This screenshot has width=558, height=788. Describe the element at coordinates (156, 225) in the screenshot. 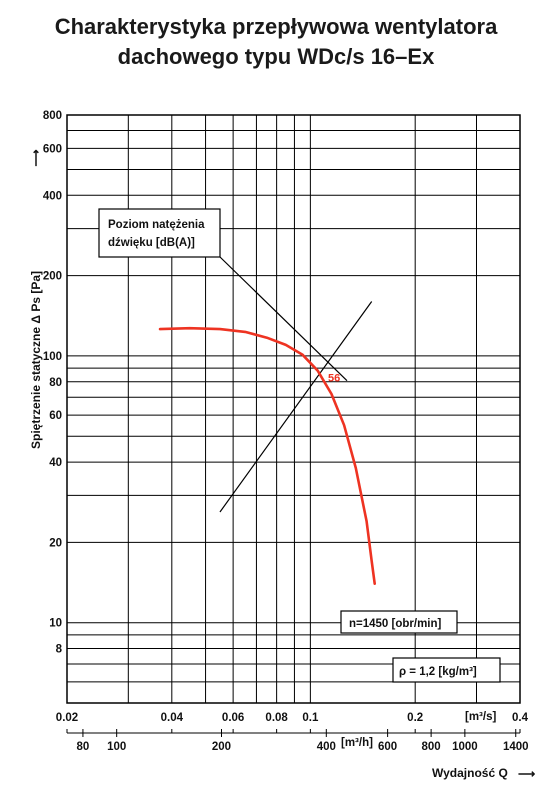

I see `sound-callout-line-1: Poziom natężenia` at that location.